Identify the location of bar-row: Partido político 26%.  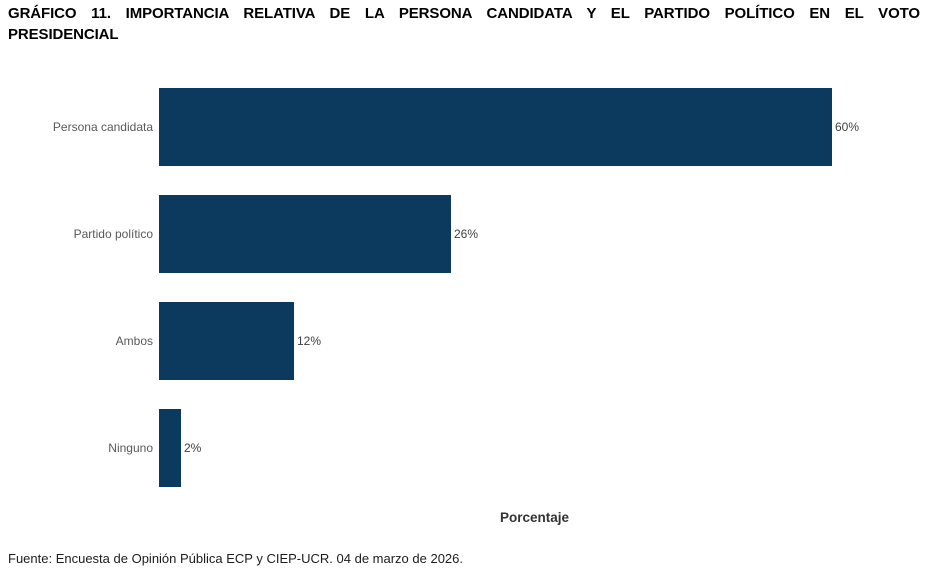
(463, 234).